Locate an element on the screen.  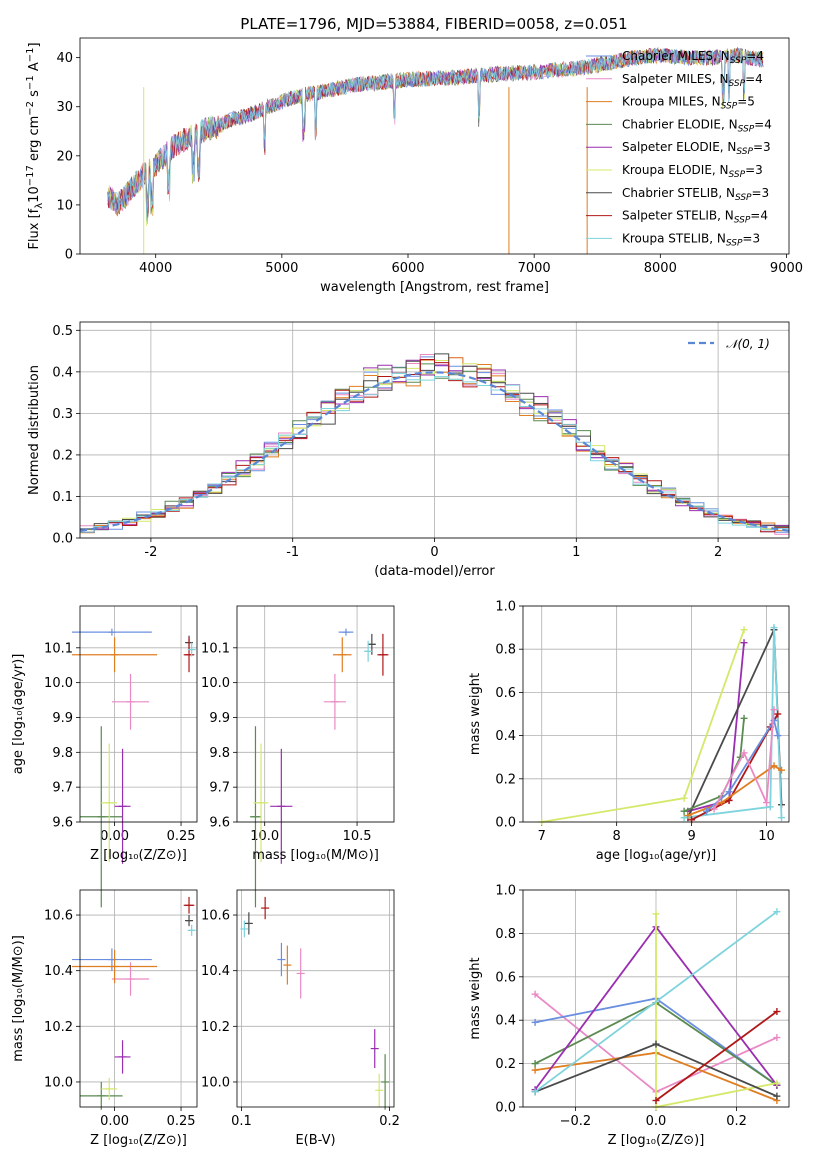
legend-text: Kroupa MILES, N is located at coordinates (671, 102).